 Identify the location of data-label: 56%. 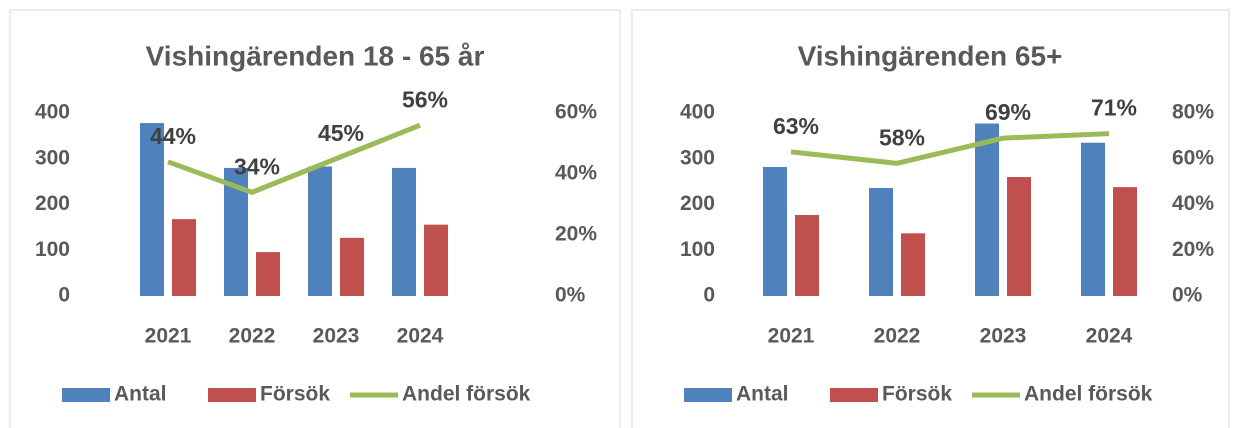
(425, 99).